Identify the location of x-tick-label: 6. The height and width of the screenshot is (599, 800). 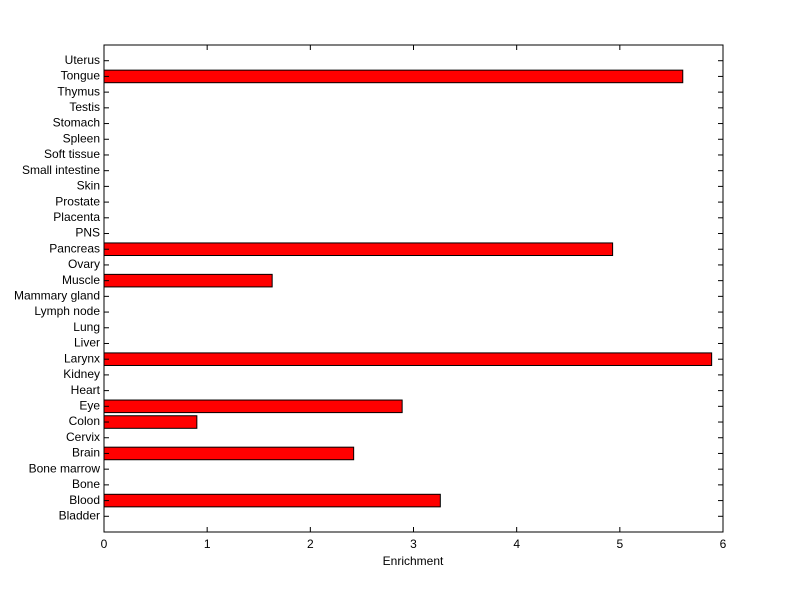
(723, 544).